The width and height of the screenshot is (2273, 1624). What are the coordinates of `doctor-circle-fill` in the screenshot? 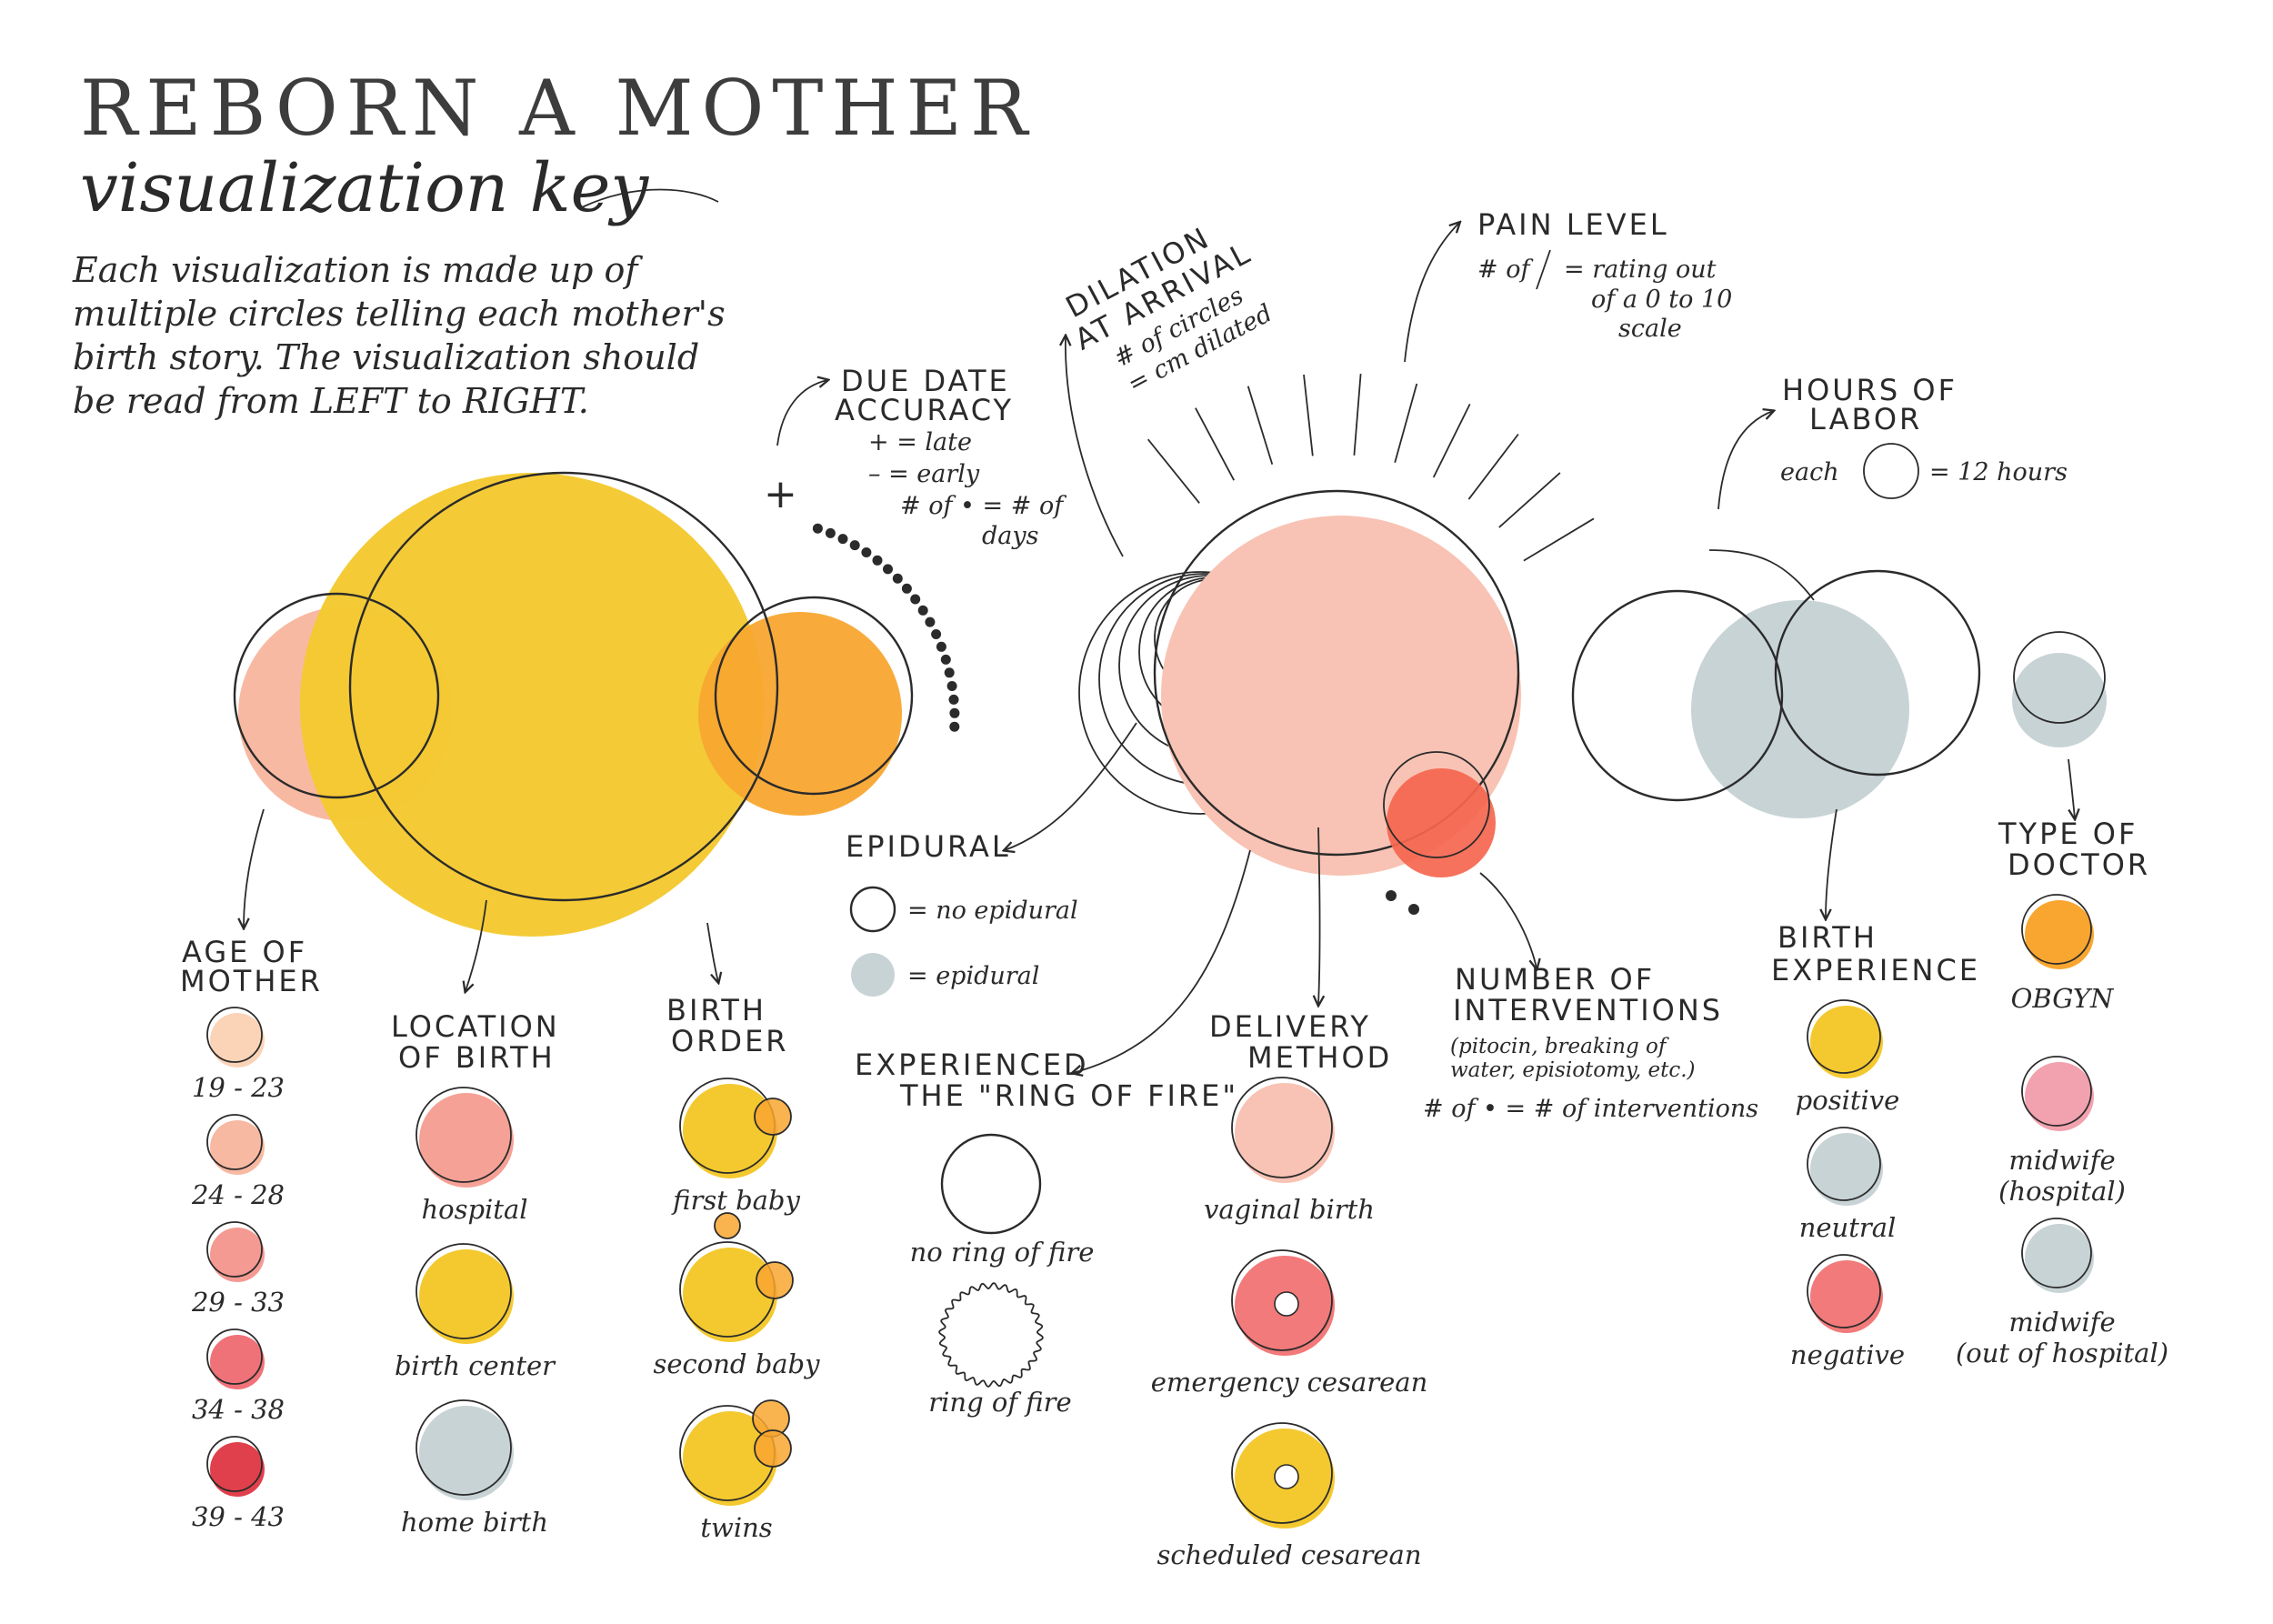 It's located at (800, 714).